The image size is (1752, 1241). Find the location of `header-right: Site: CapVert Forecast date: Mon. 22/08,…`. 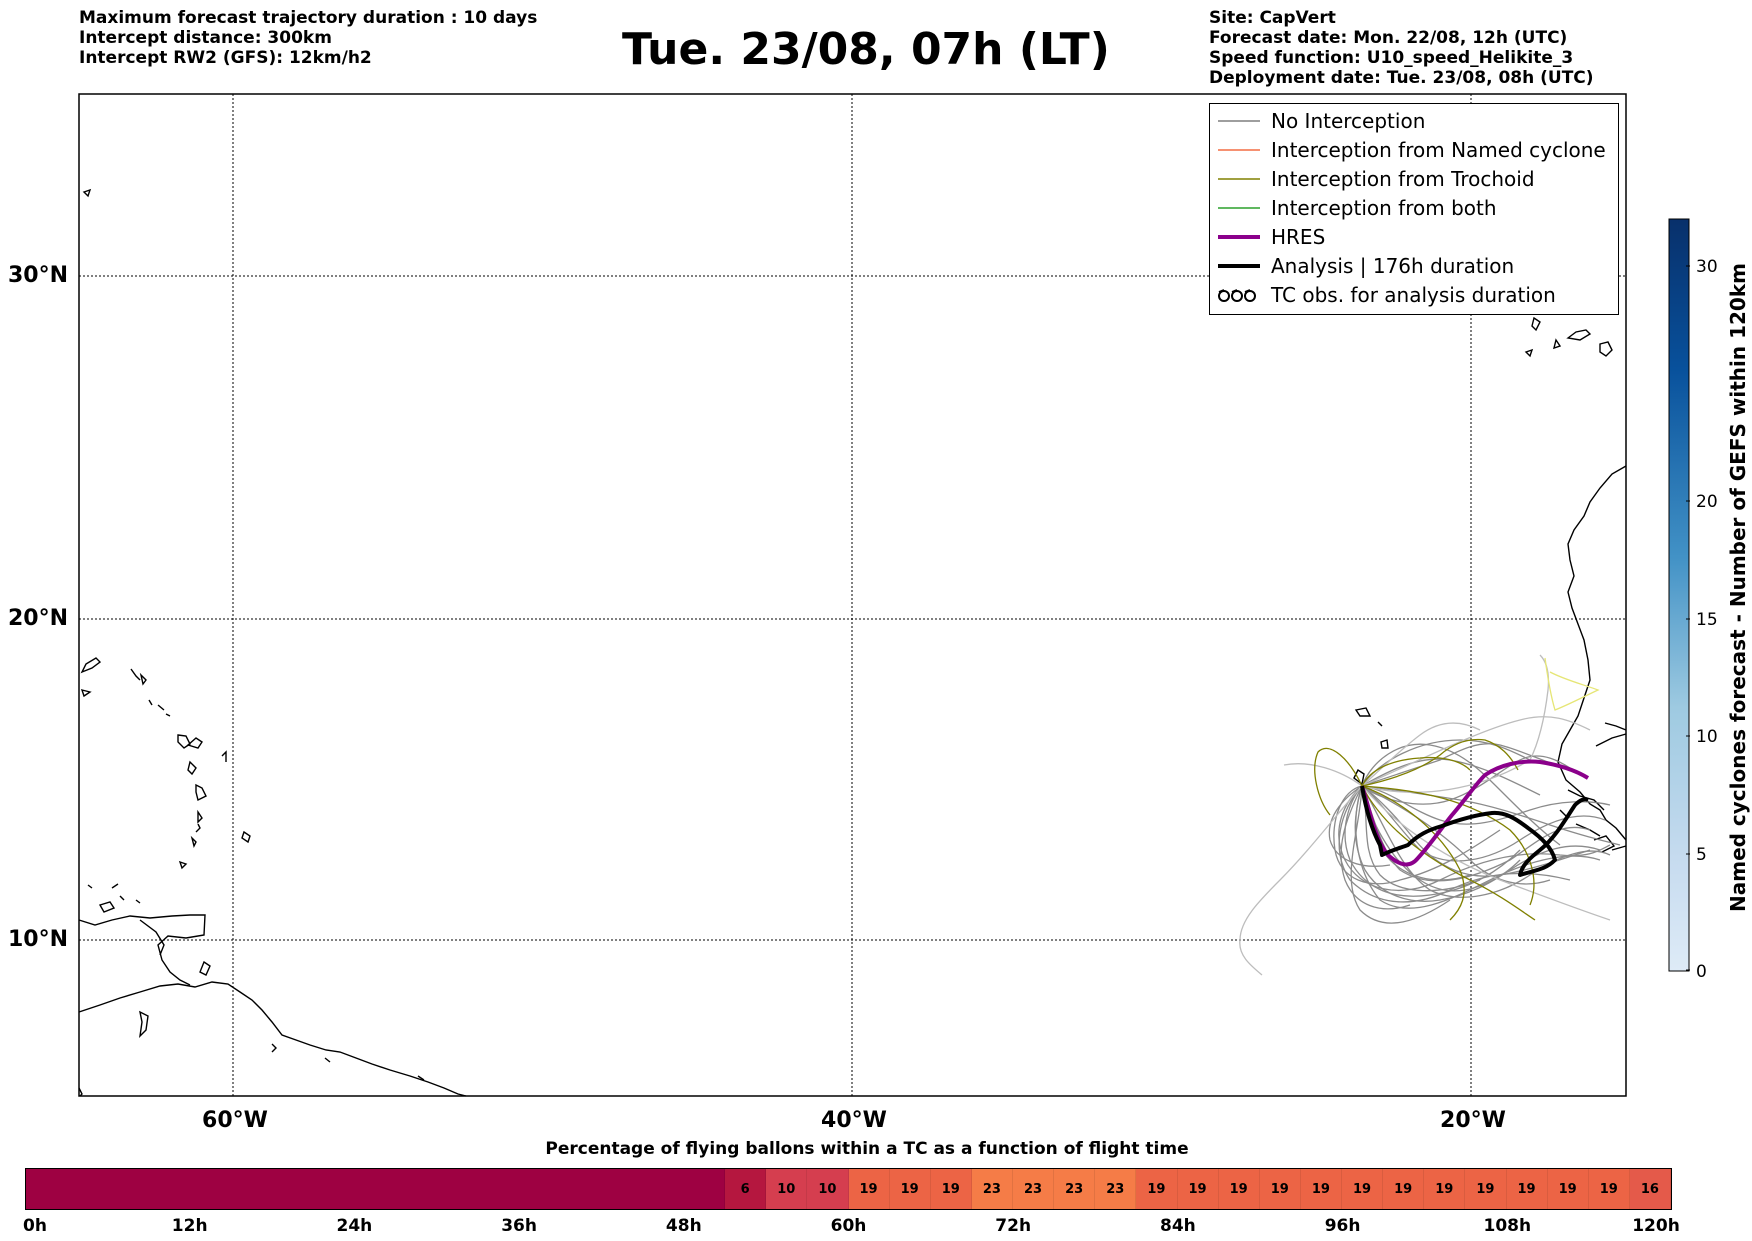

header-right: Site: CapVert Forecast date: Mon. 22/08,… is located at coordinates (1401, 48).